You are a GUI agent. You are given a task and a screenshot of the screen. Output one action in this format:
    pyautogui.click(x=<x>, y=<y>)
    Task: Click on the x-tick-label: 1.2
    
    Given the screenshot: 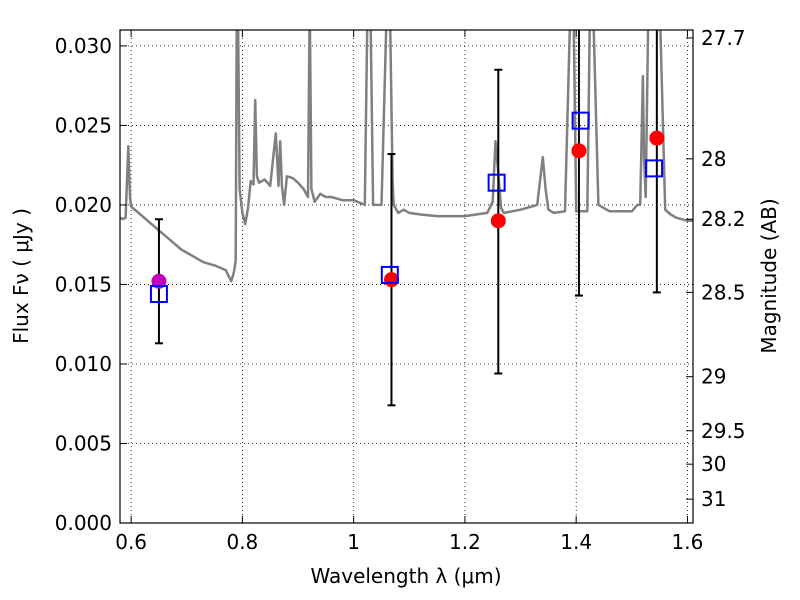 What is the action you would take?
    pyautogui.click(x=465, y=542)
    